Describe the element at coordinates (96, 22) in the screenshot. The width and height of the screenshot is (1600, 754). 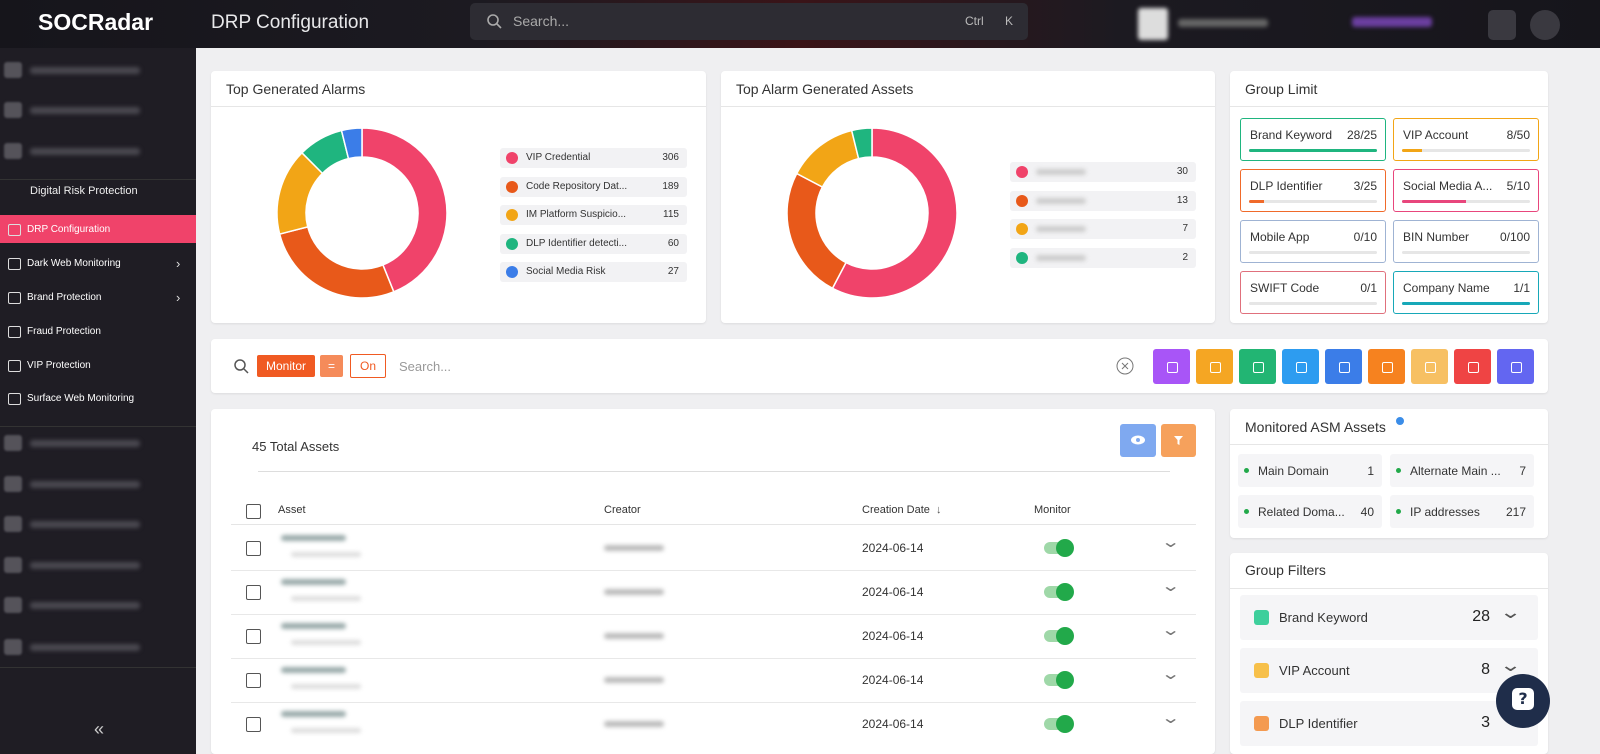
I see `logo: SOCRadar` at that location.